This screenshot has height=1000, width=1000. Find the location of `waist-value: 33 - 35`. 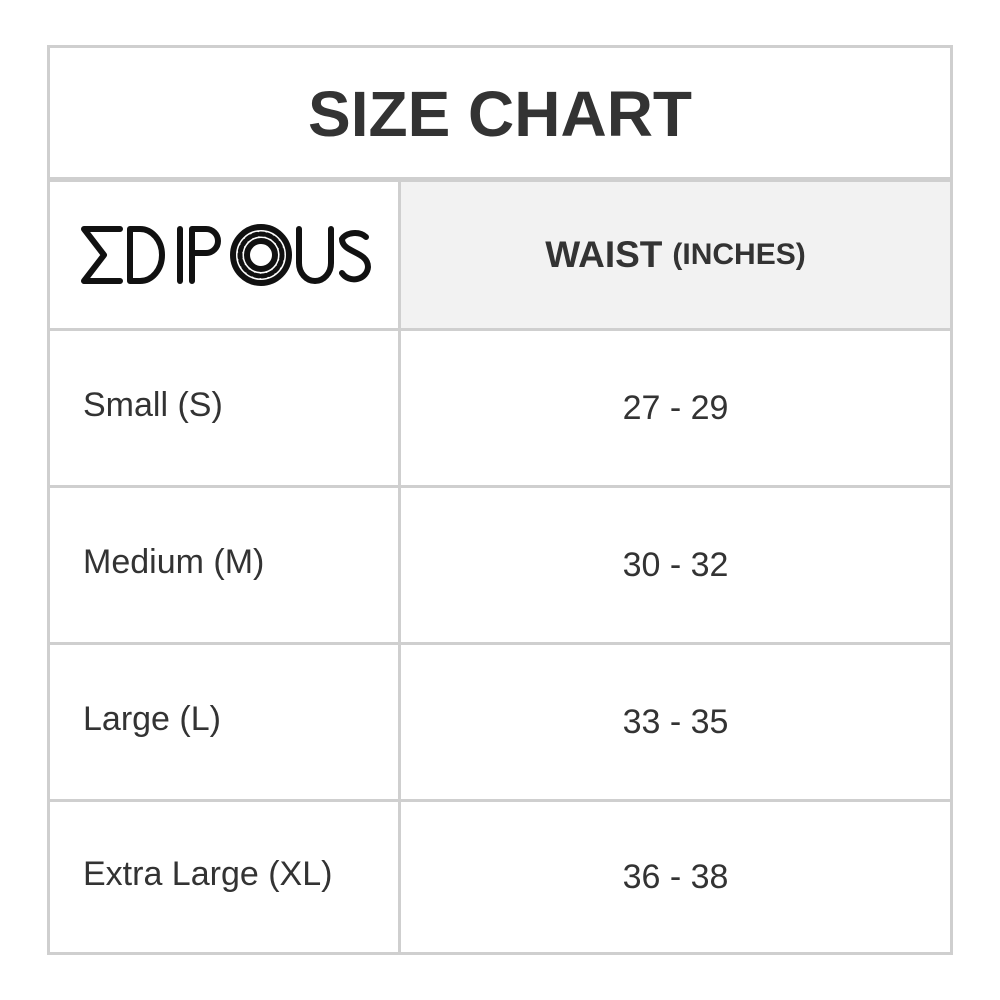

waist-value: 33 - 35 is located at coordinates (675, 721).